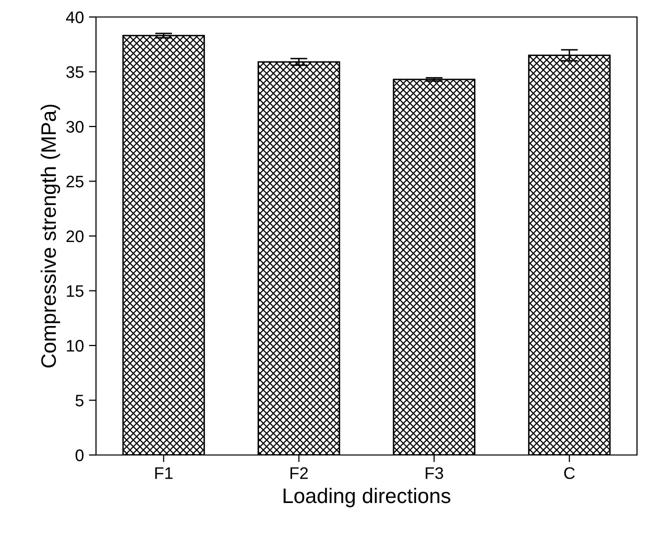 This screenshot has height=550, width=649. What do you see at coordinates (75, 72) in the screenshot?
I see `y-tick-label: 35` at bounding box center [75, 72].